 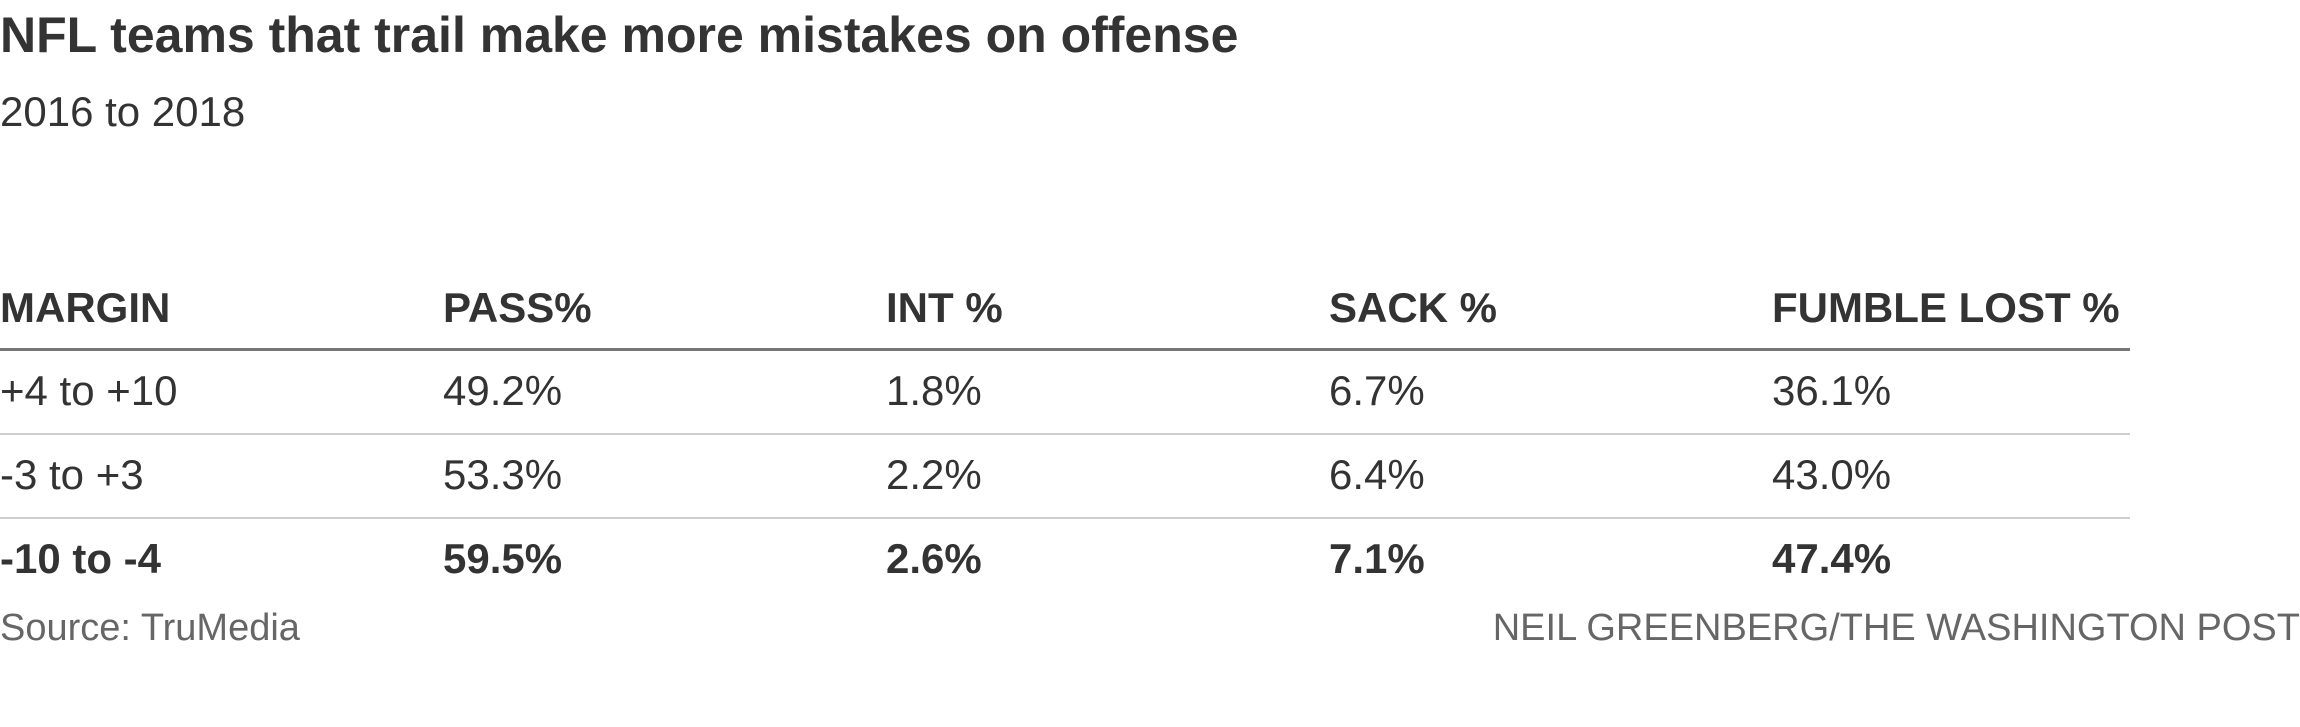 I want to click on chart-subtitle: 2016 to 2018, so click(x=123, y=111).